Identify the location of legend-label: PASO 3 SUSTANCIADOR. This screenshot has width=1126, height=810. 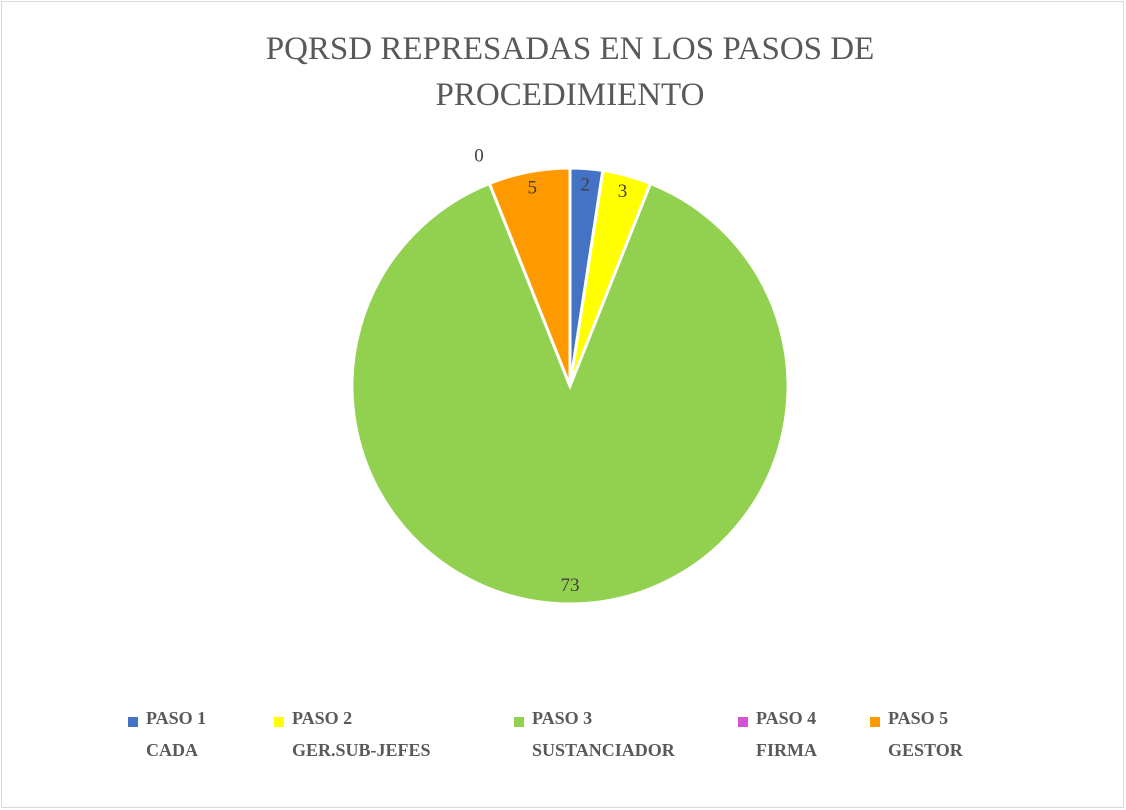
(603, 734).